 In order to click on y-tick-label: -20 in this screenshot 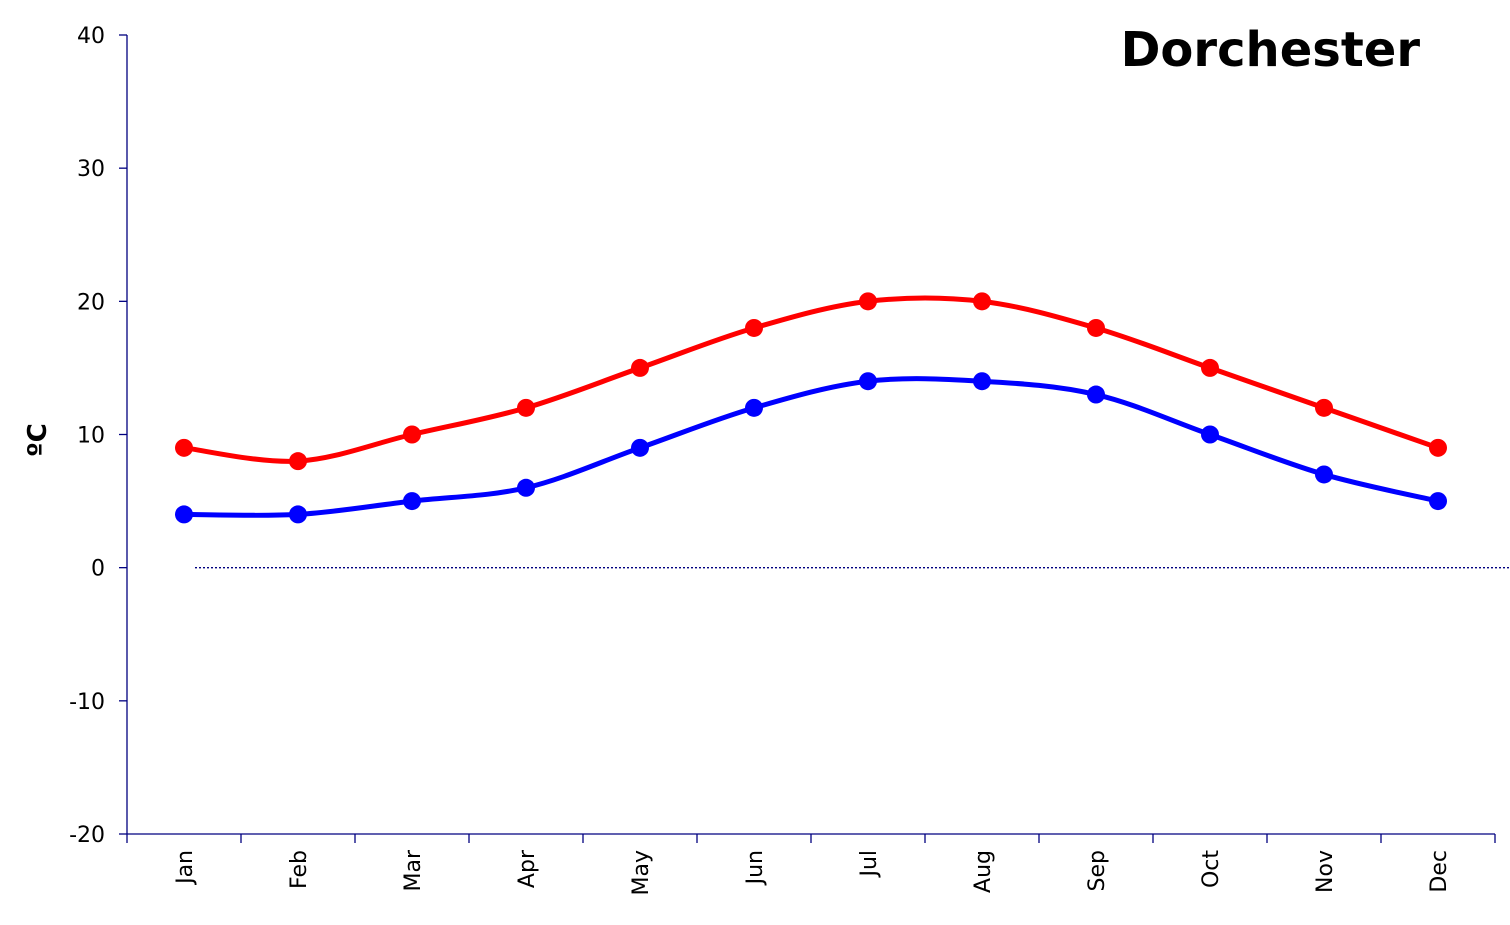, I will do `click(87, 835)`.